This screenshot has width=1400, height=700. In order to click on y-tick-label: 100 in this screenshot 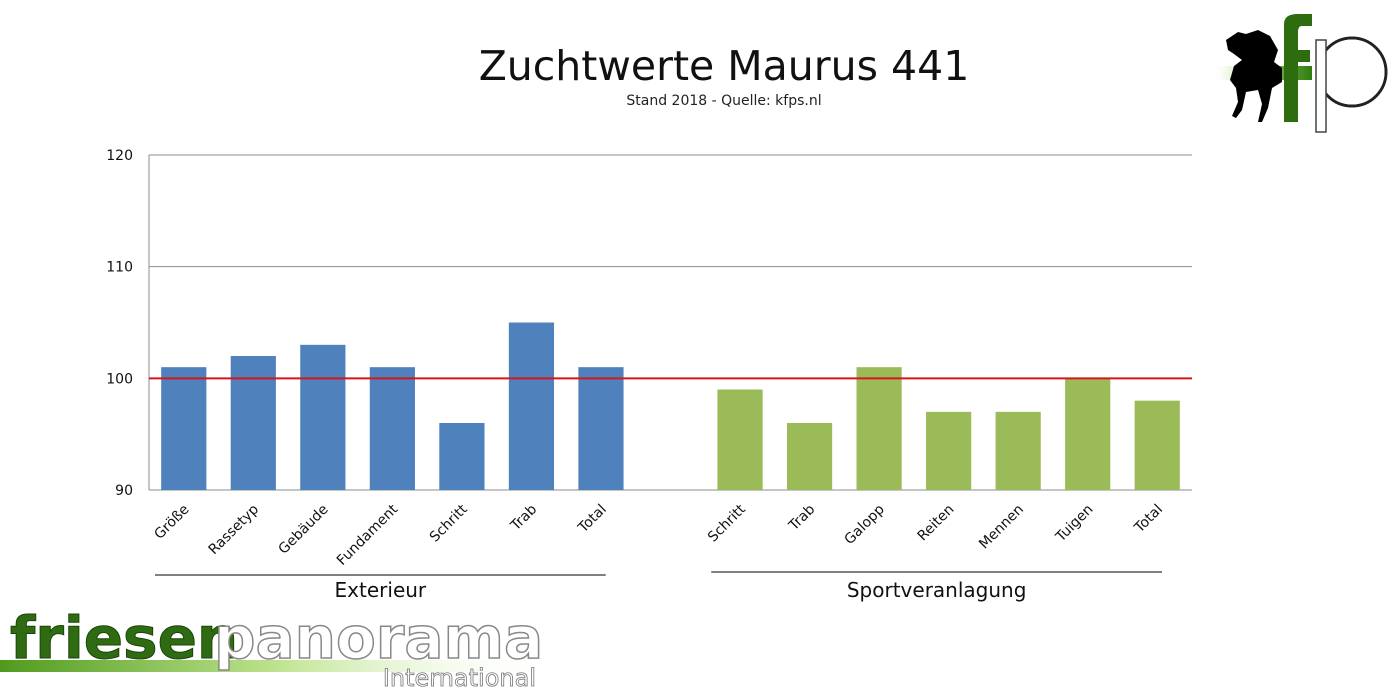, I will do `click(119, 379)`.